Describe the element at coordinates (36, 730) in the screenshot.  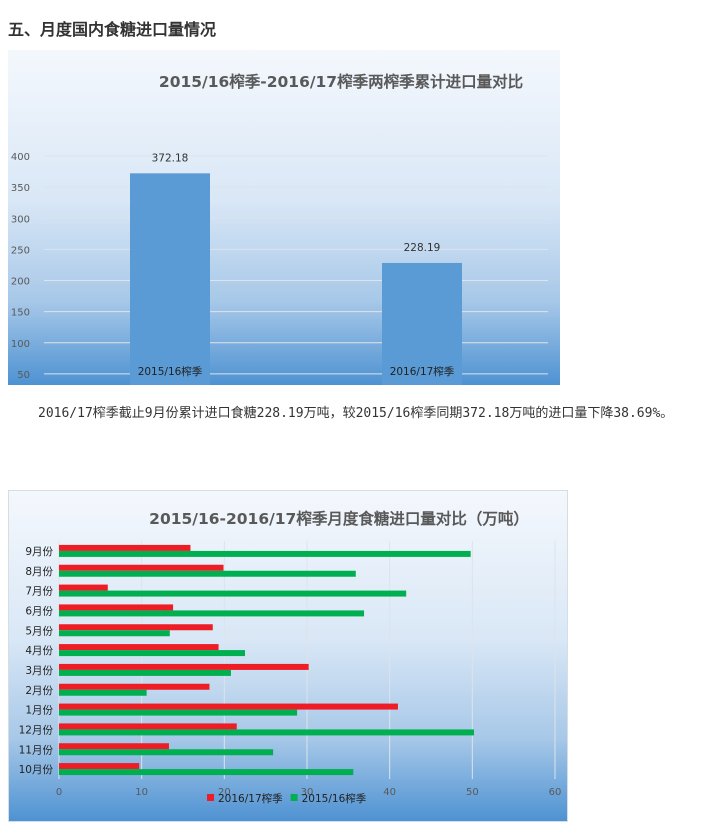
I see `chart2-category-label: 12月份` at that location.